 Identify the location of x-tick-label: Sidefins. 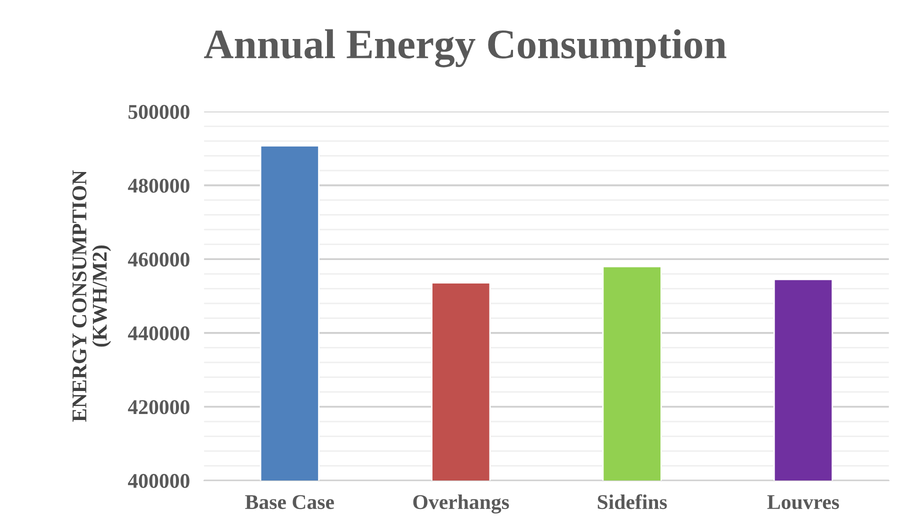
(632, 502).